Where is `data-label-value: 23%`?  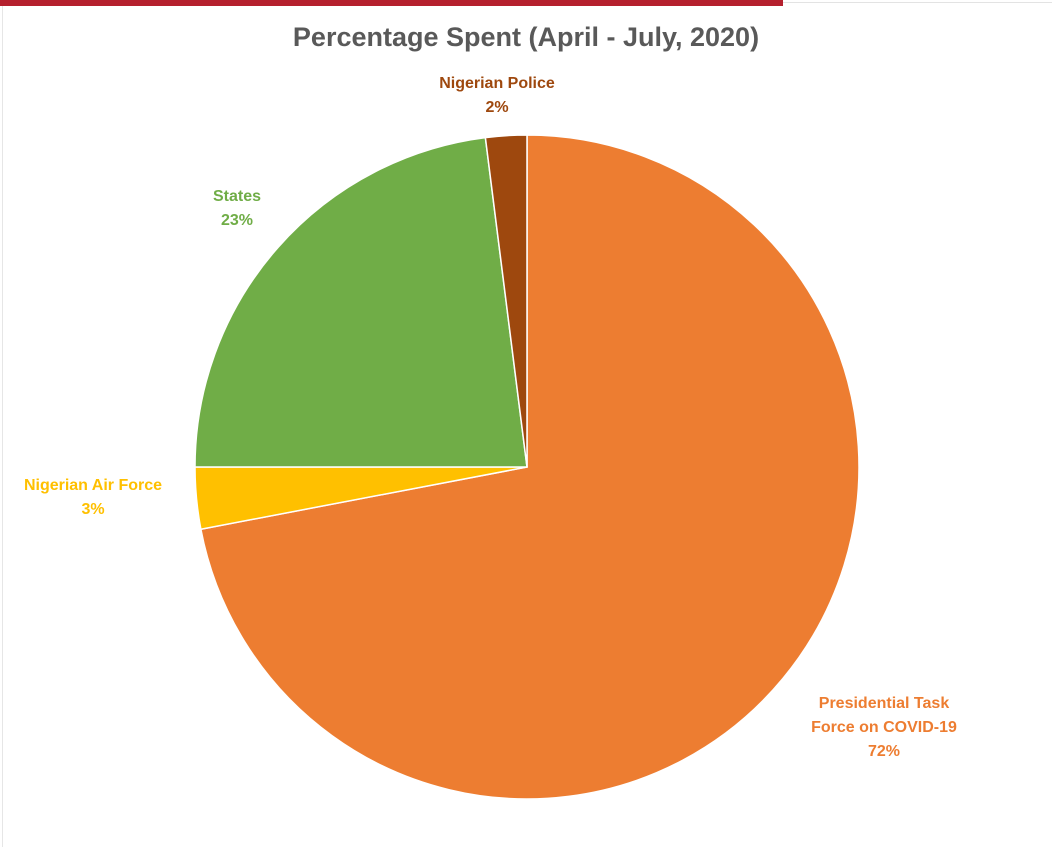
data-label-value: 23% is located at coordinates (237, 220).